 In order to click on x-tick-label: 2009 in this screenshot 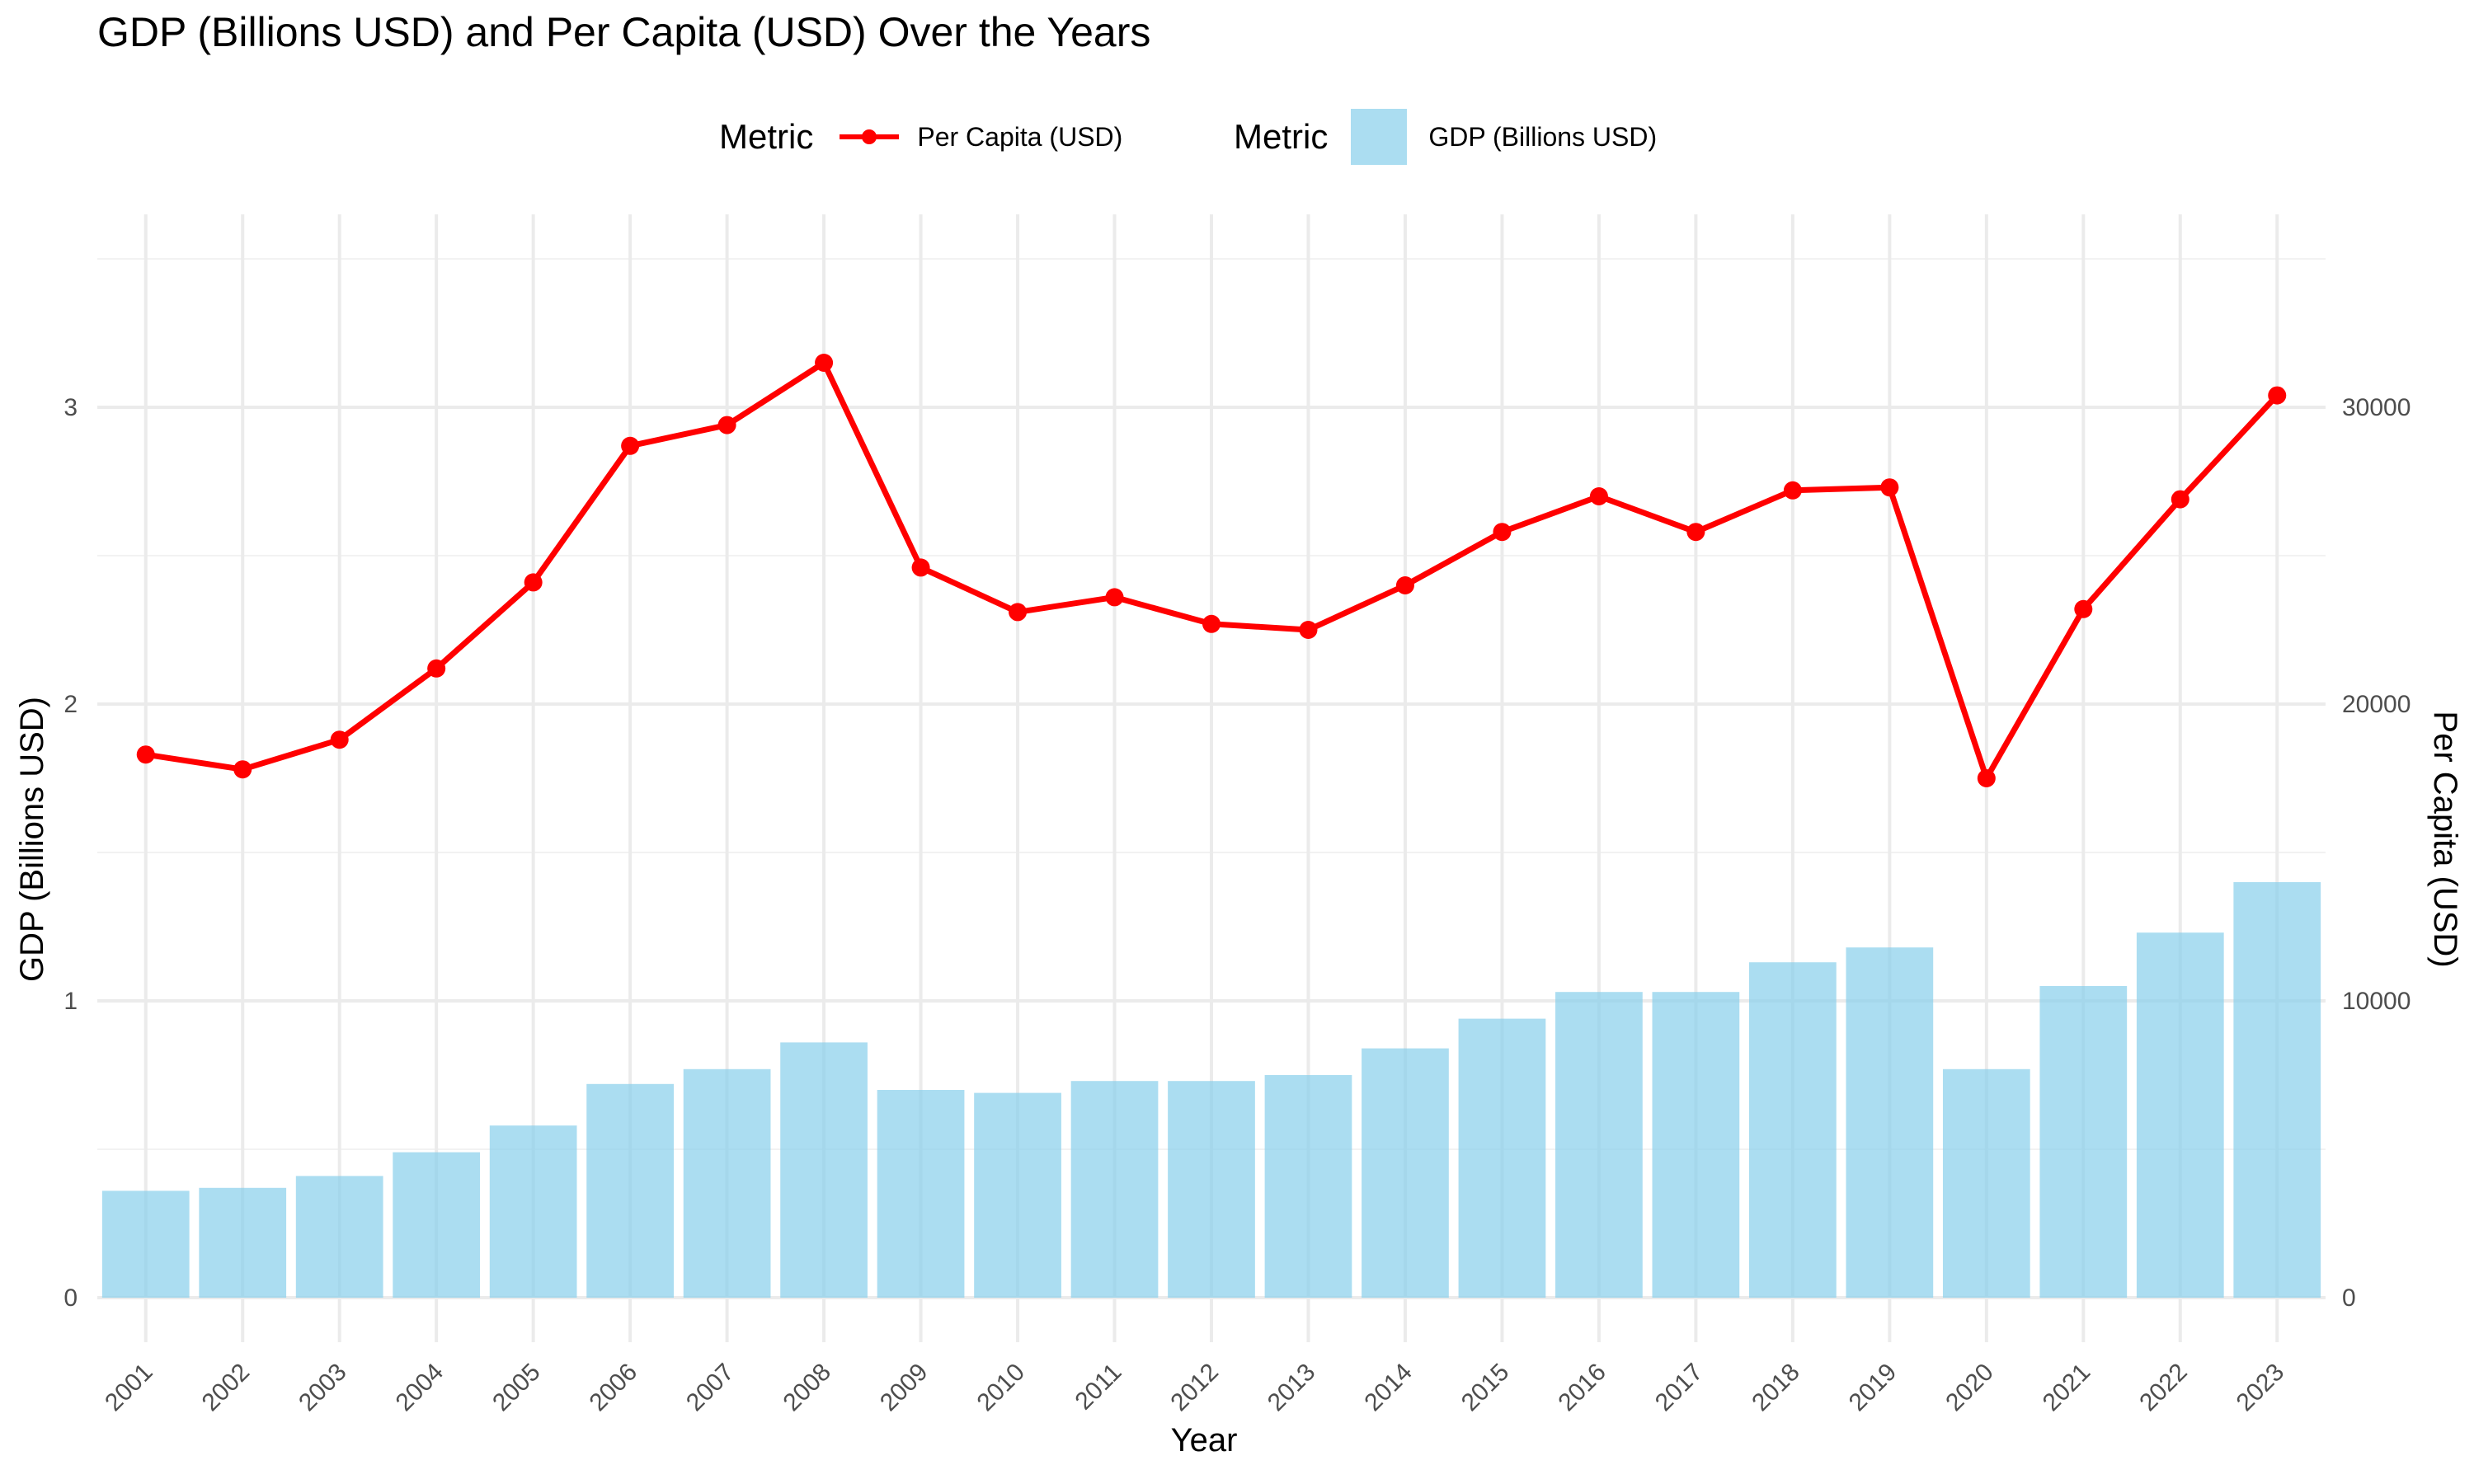, I will do `click(904, 1388)`.